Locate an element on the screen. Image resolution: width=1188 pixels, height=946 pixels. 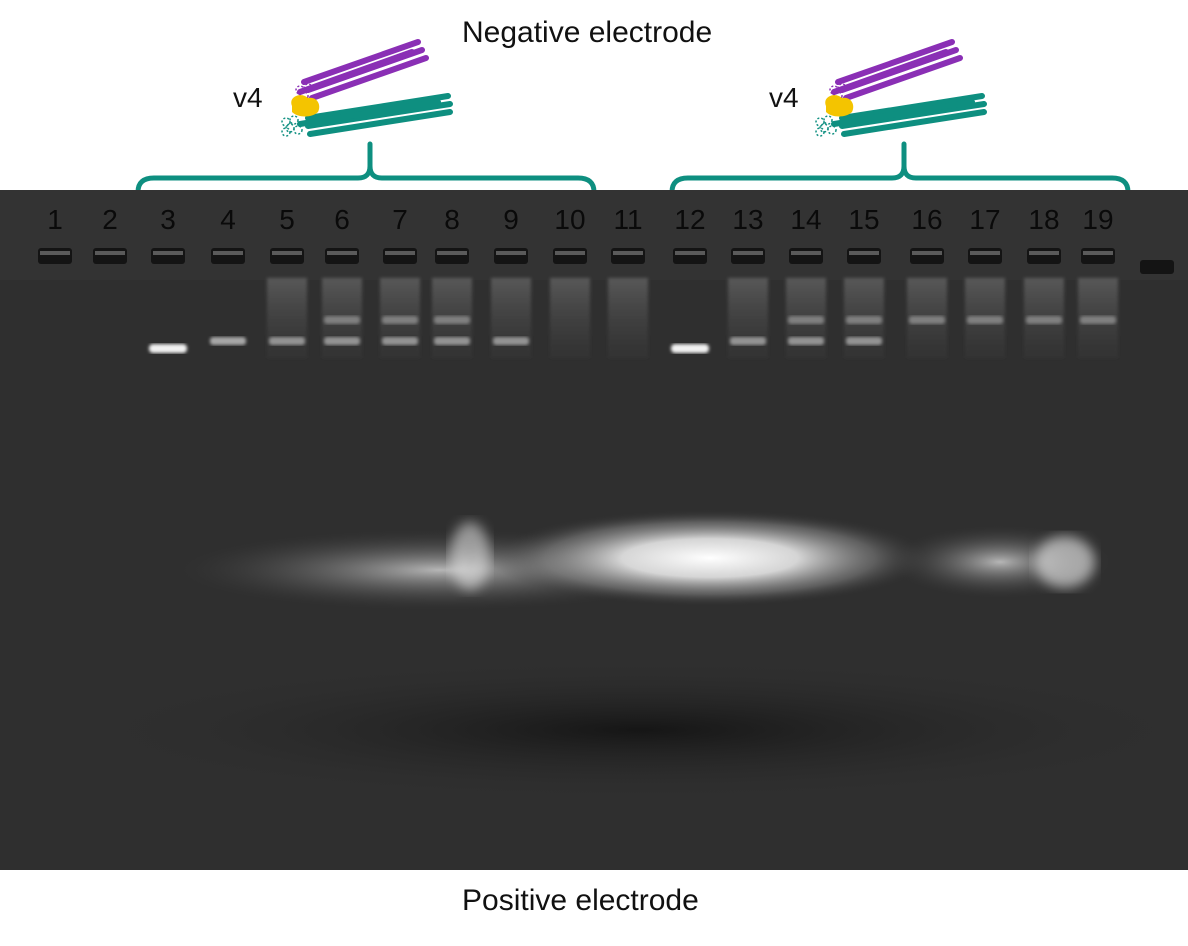
lane-group-bracket-left is located at coordinates (366, 168).